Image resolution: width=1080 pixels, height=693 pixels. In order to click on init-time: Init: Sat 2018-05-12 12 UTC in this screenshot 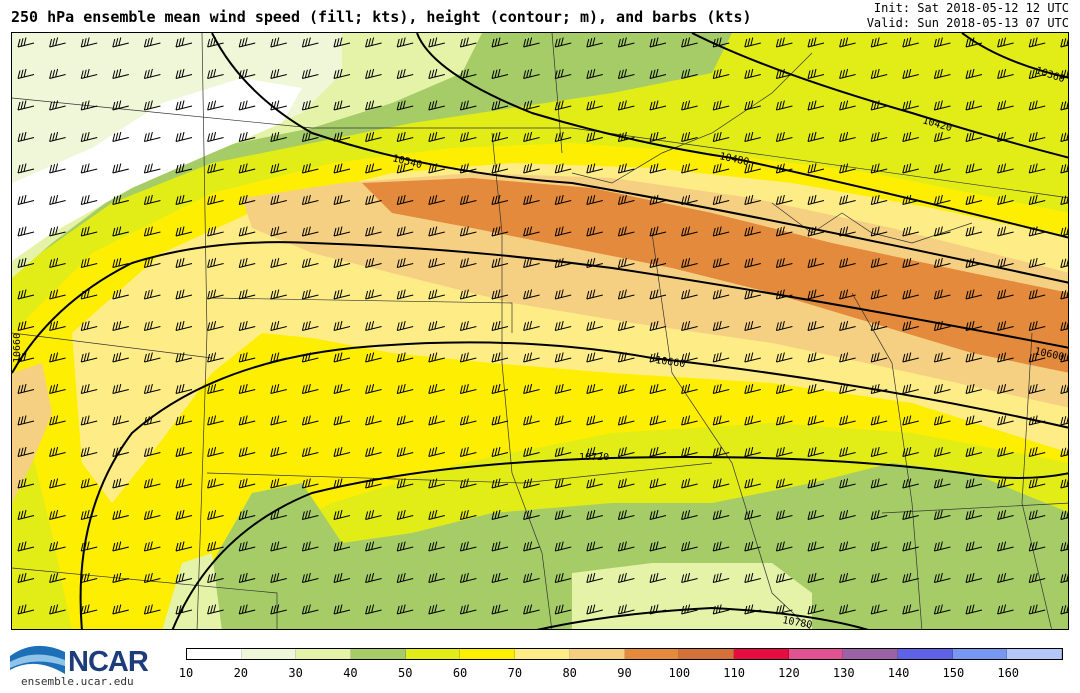, I will do `click(971, 8)`.